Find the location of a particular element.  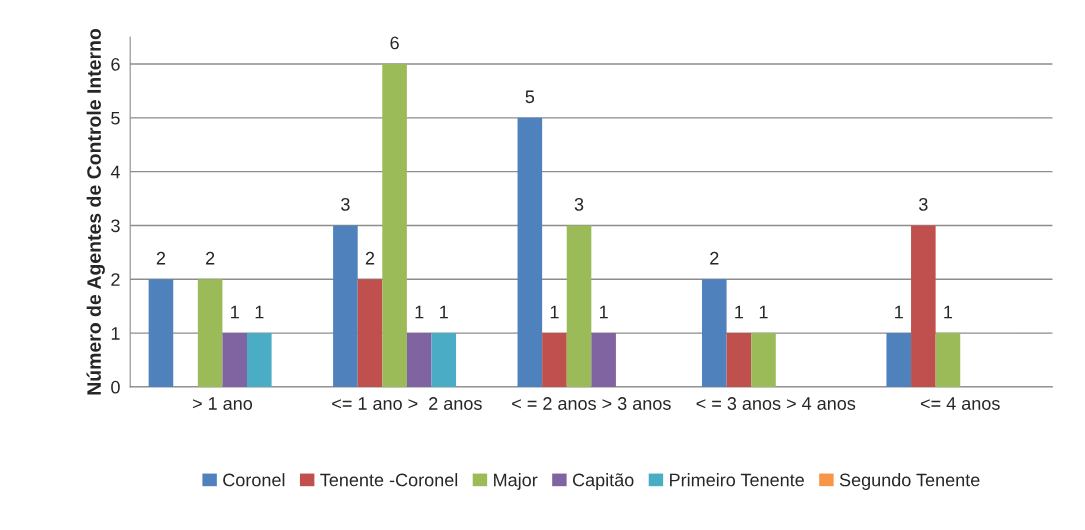

y-tick-label: 2 is located at coordinates (115, 279).